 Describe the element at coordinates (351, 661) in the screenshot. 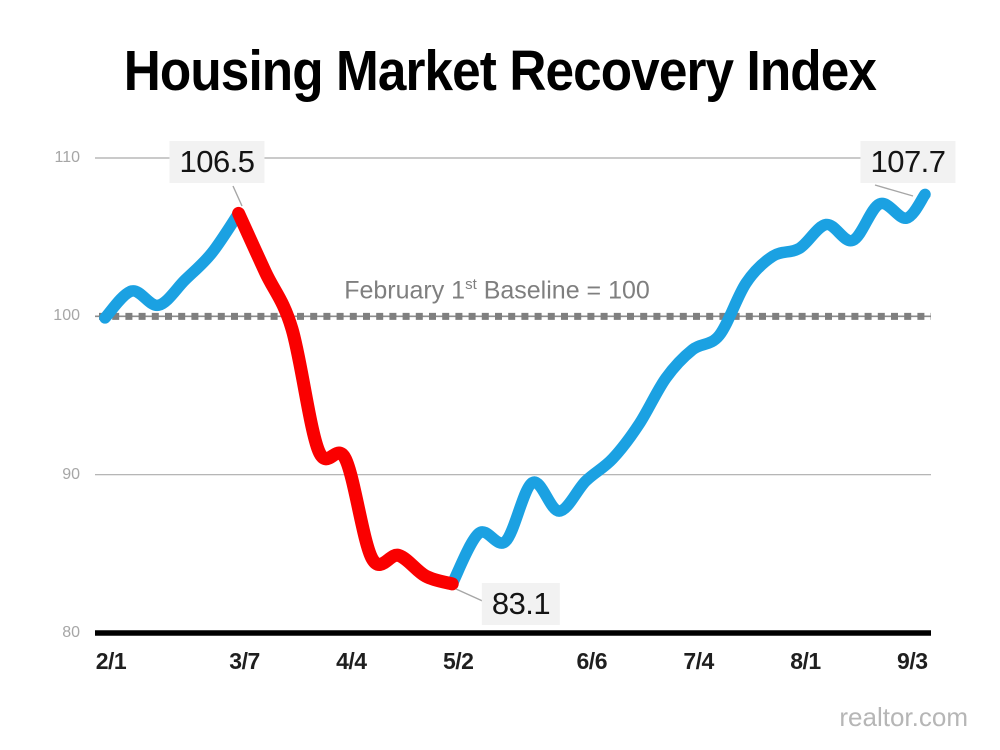

I see `x-tick-label-4-4: 4/4` at that location.